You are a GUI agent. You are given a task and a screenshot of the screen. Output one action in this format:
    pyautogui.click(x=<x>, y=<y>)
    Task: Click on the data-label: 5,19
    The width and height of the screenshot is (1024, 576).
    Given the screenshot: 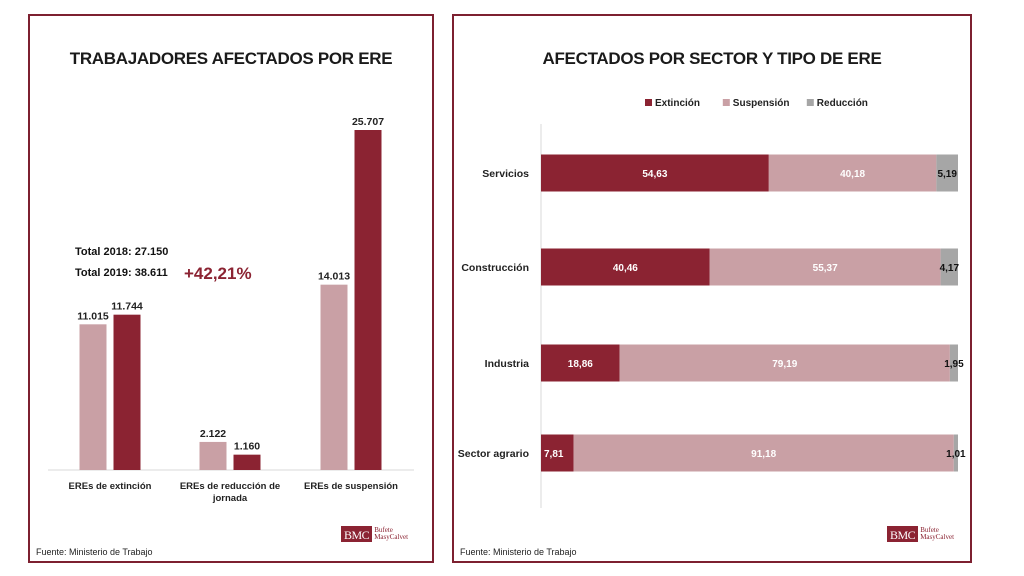 What is the action you would take?
    pyautogui.click(x=947, y=174)
    